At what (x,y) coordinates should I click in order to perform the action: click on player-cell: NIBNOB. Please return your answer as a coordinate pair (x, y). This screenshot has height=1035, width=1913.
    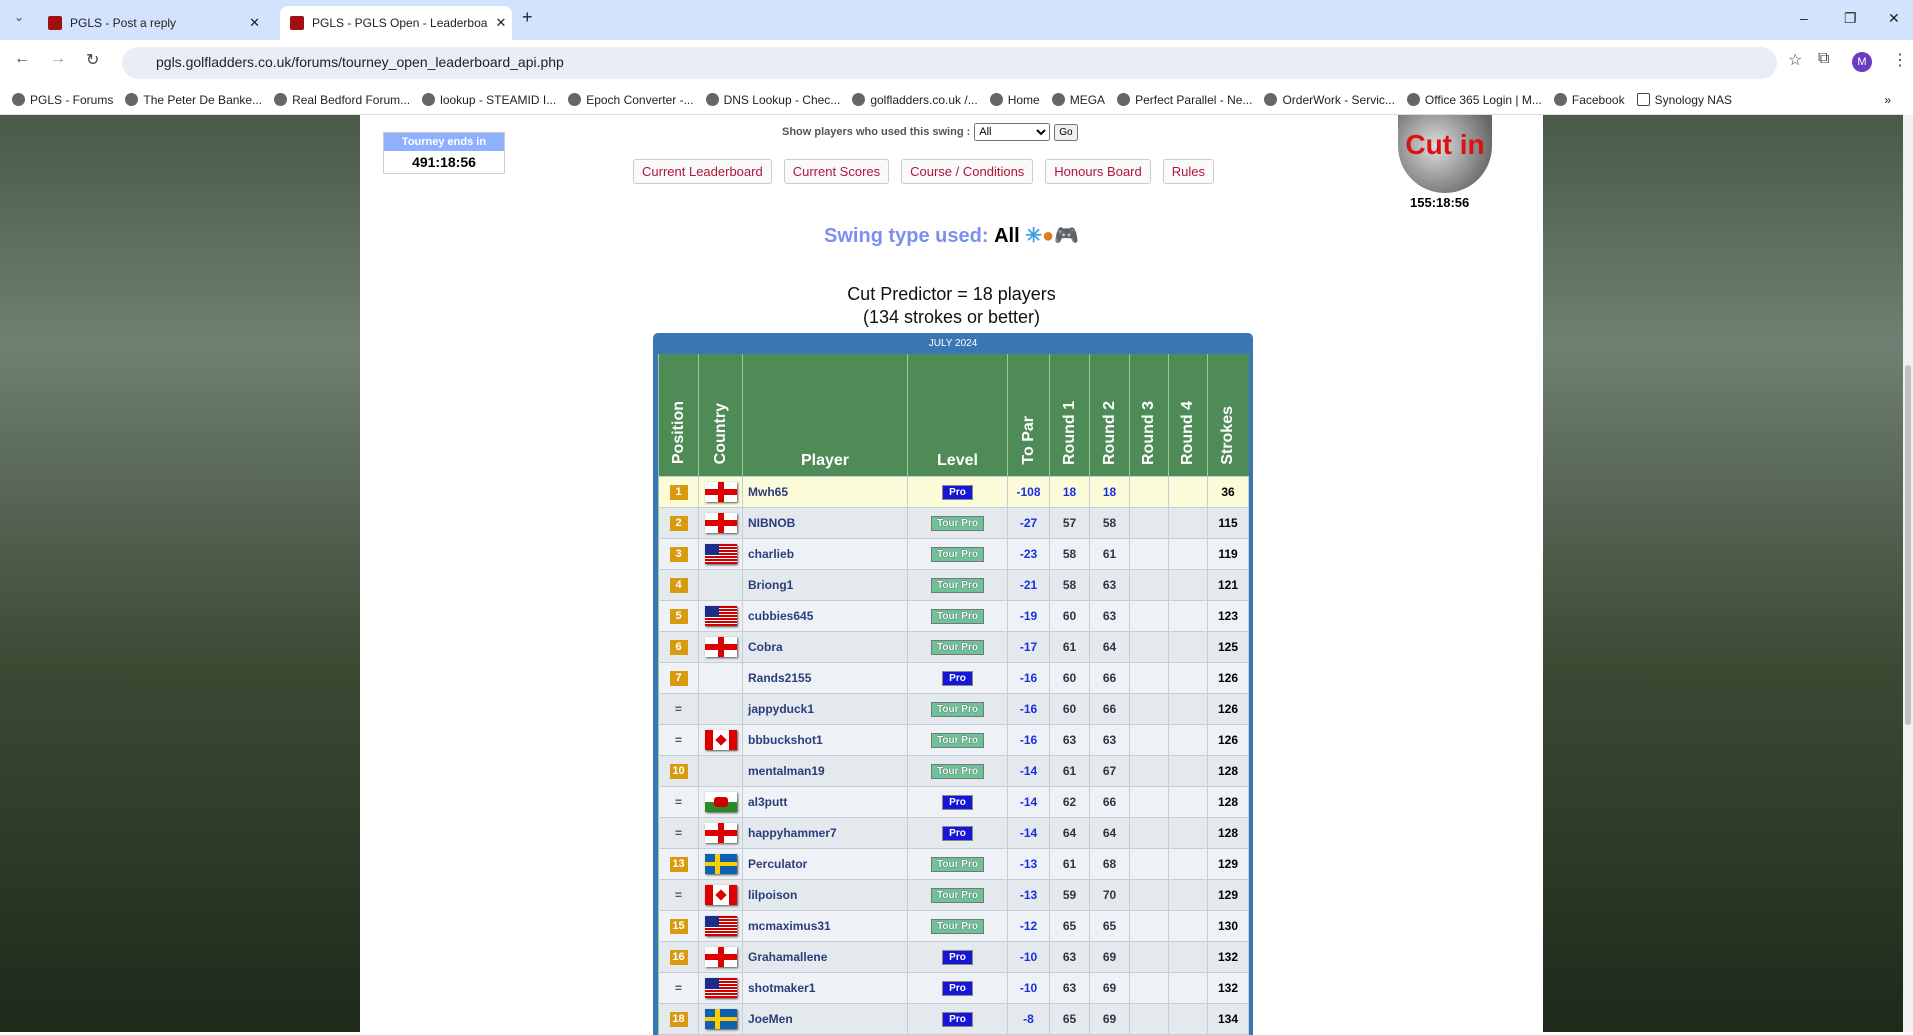
    Looking at the image, I should click on (825, 522).